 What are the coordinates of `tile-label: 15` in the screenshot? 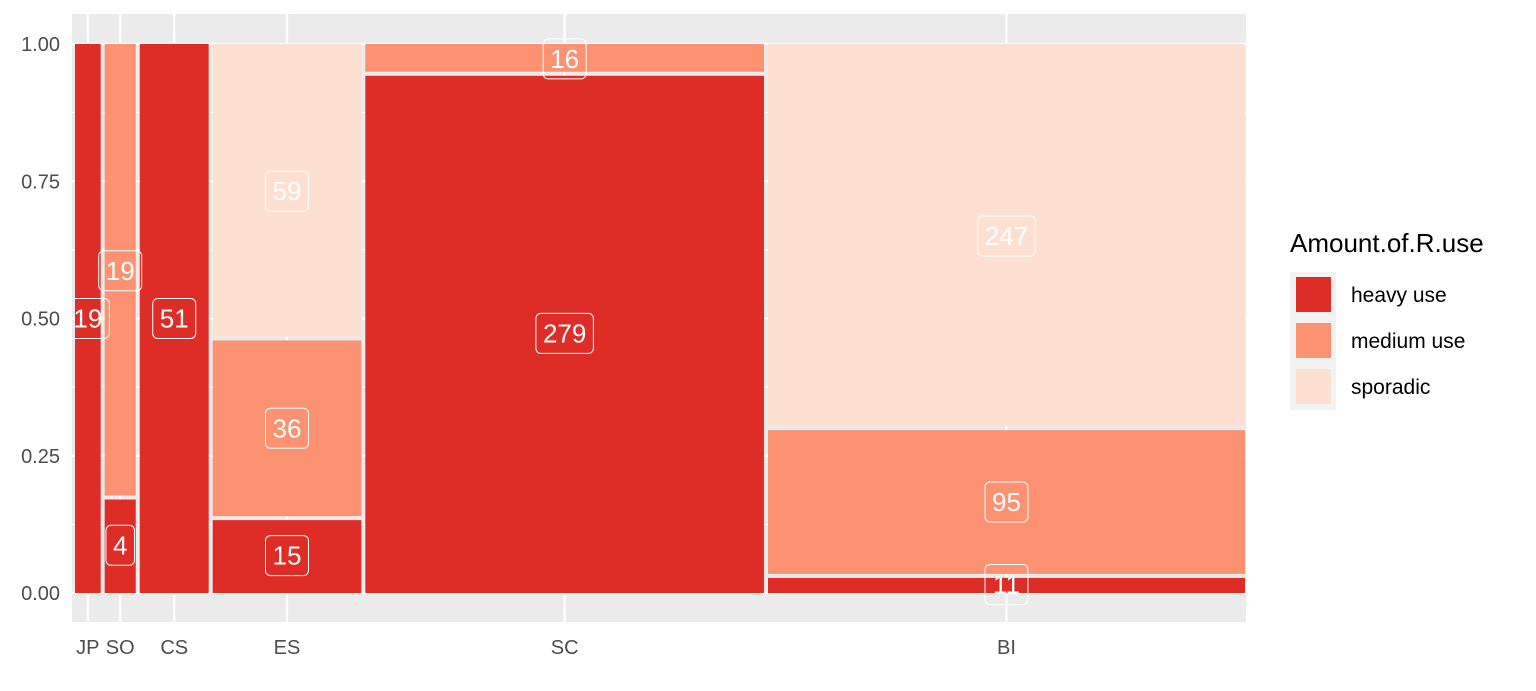 It's located at (287, 556).